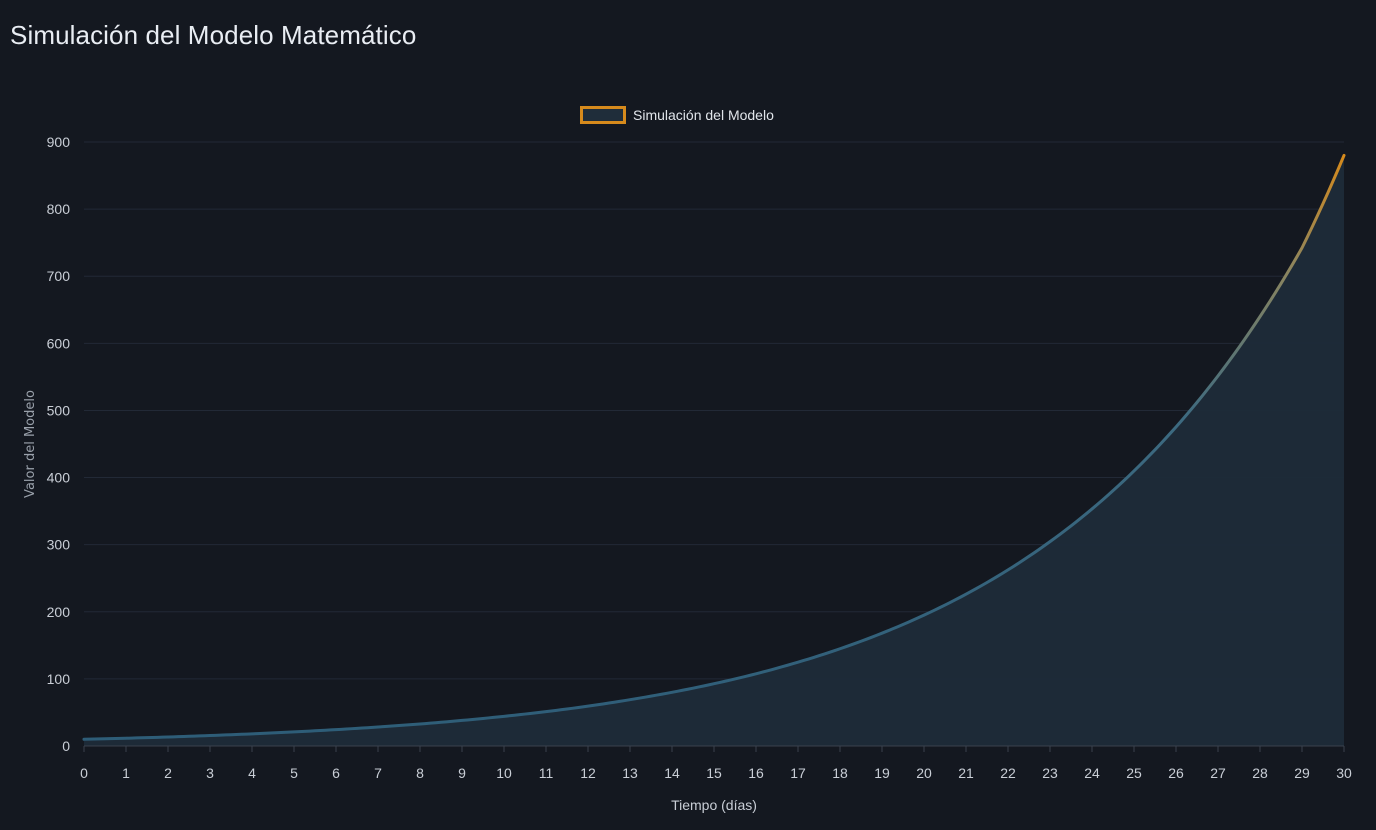 The width and height of the screenshot is (1376, 830). I want to click on y-tick-labels: 0 100 200 300 400 500 600 700 800 900, so click(59, 444).